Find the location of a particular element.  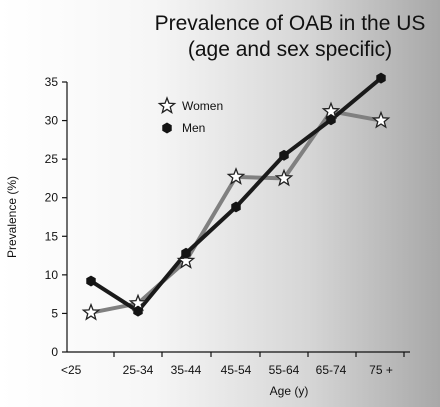

x-tick-label: 65-74 is located at coordinates (331, 370).